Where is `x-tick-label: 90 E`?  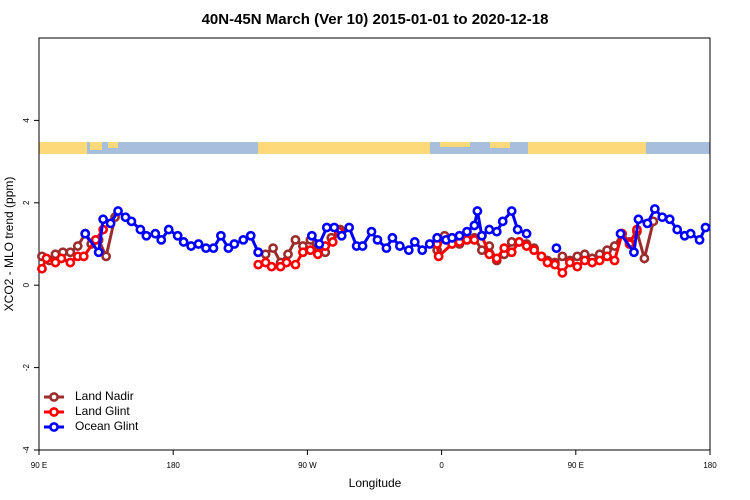
x-tick-label: 90 E is located at coordinates (39, 465).